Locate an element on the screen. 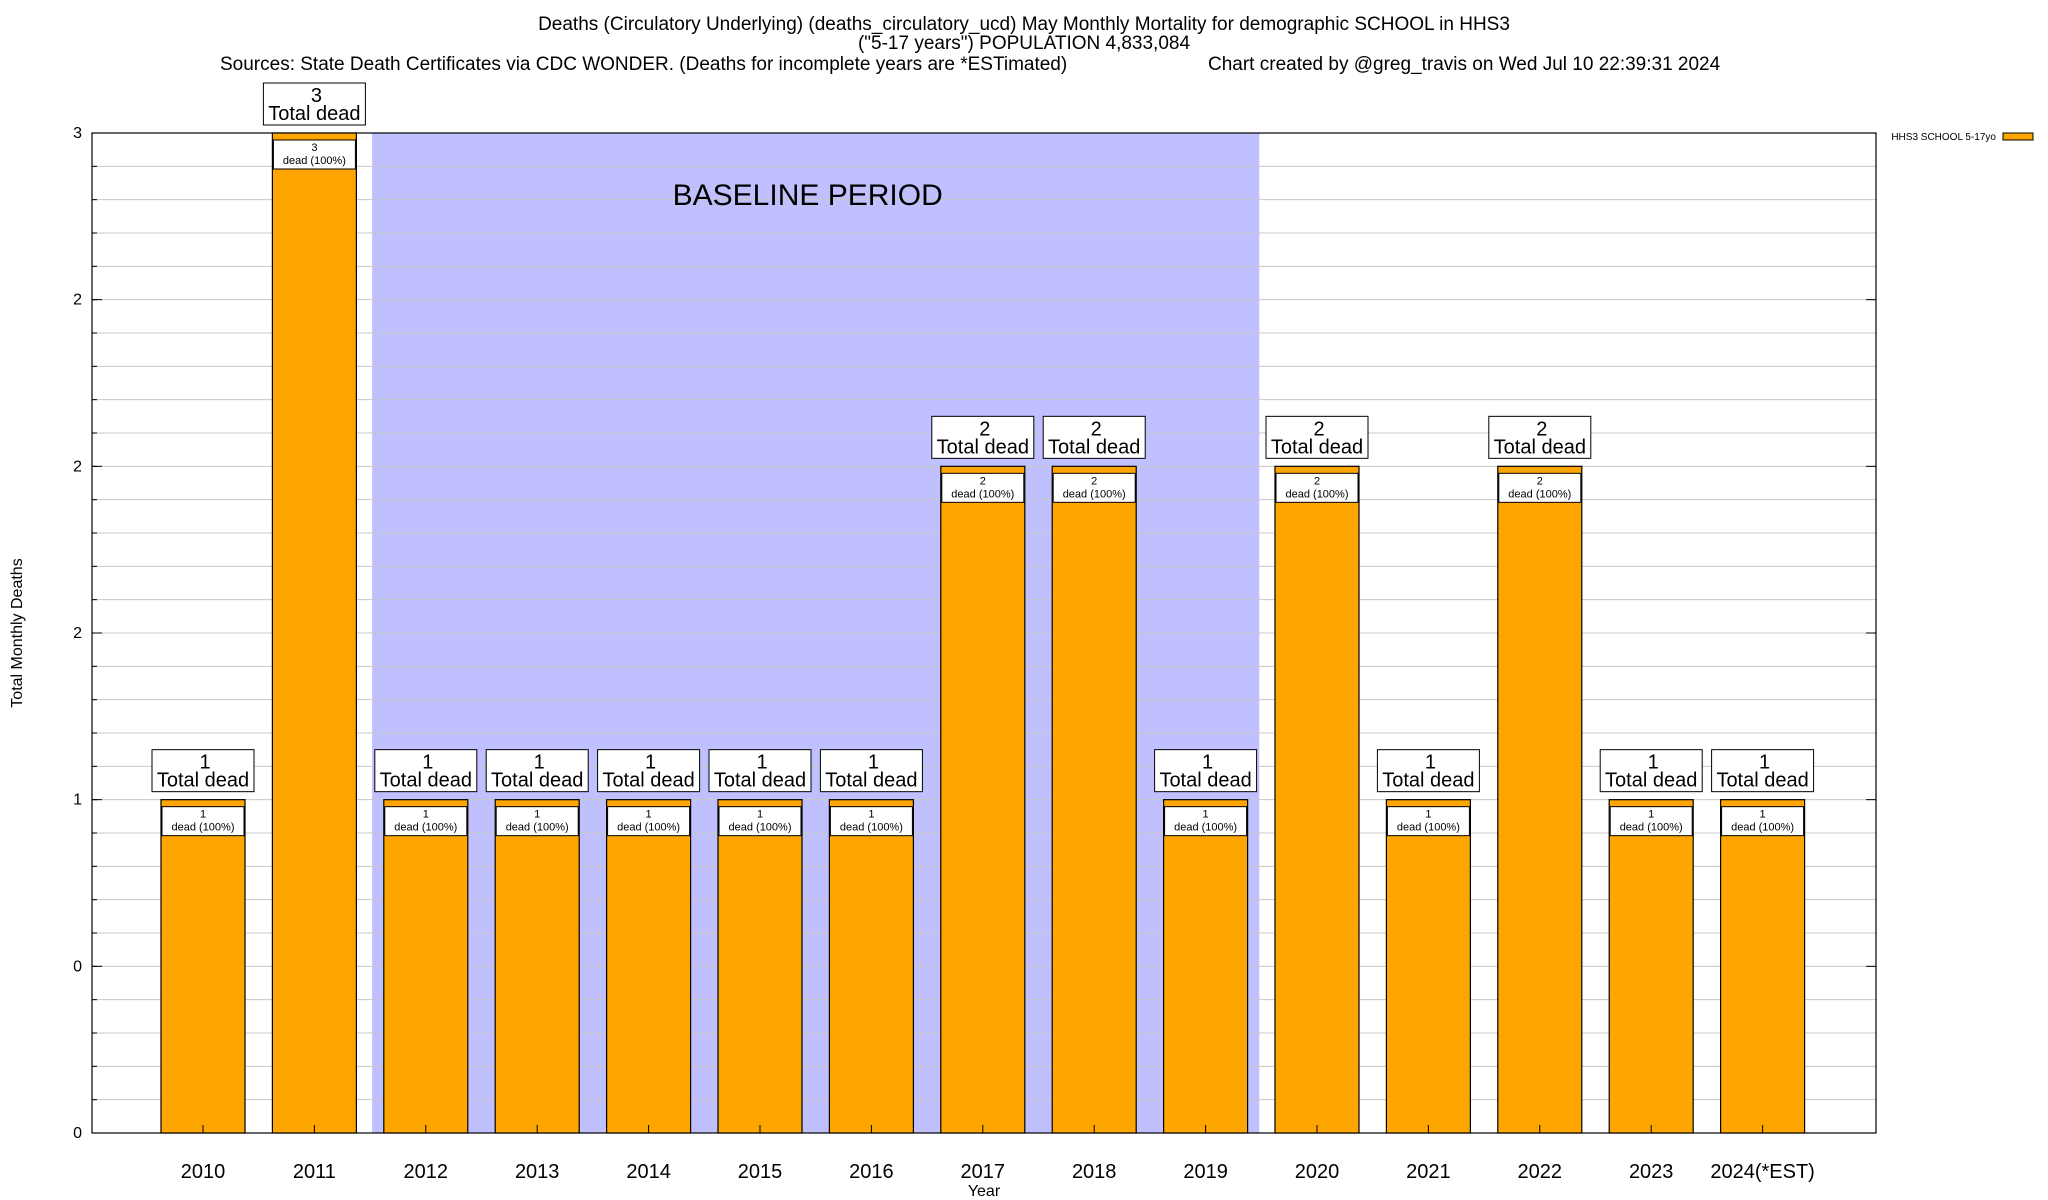 Image resolution: width=2048 pixels, height=1200 pixels. segment-count: 3 is located at coordinates (314, 148).